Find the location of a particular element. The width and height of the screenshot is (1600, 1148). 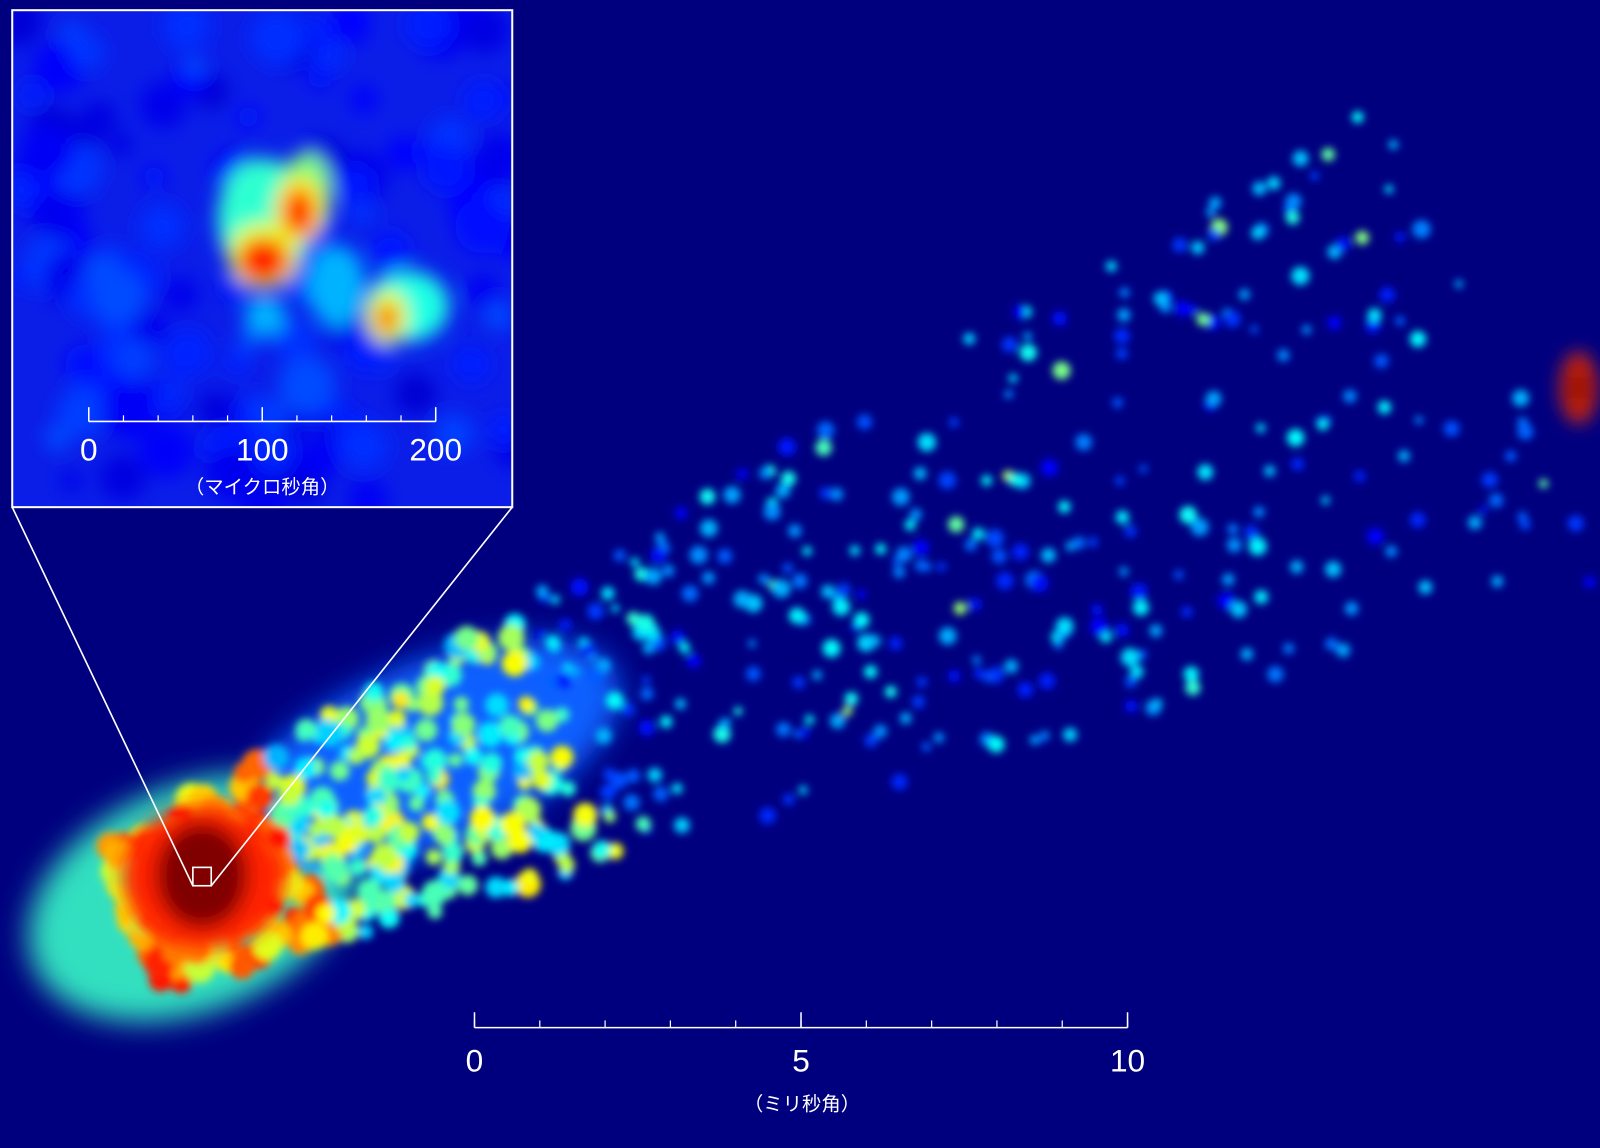

inset-scale-unit: （マイクロ秒角） is located at coordinates (262, 486).